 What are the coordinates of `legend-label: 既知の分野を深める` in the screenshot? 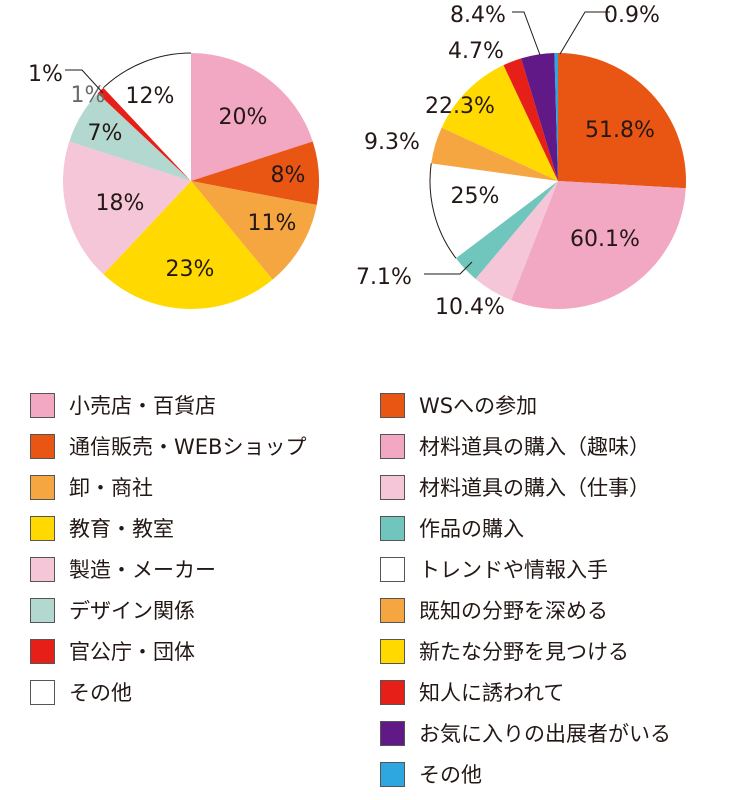 It's located at (513, 611).